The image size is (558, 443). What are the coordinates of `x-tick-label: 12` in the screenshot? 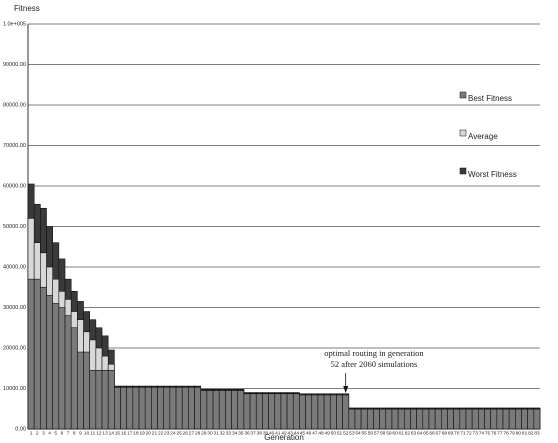 It's located at (99, 433).